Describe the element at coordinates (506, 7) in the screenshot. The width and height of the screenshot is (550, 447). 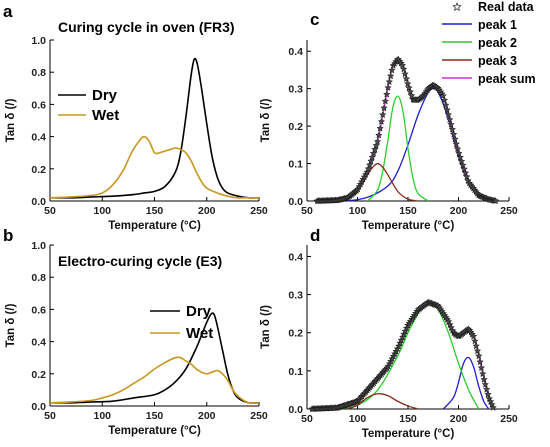
I see `legend-label: Real data` at that location.